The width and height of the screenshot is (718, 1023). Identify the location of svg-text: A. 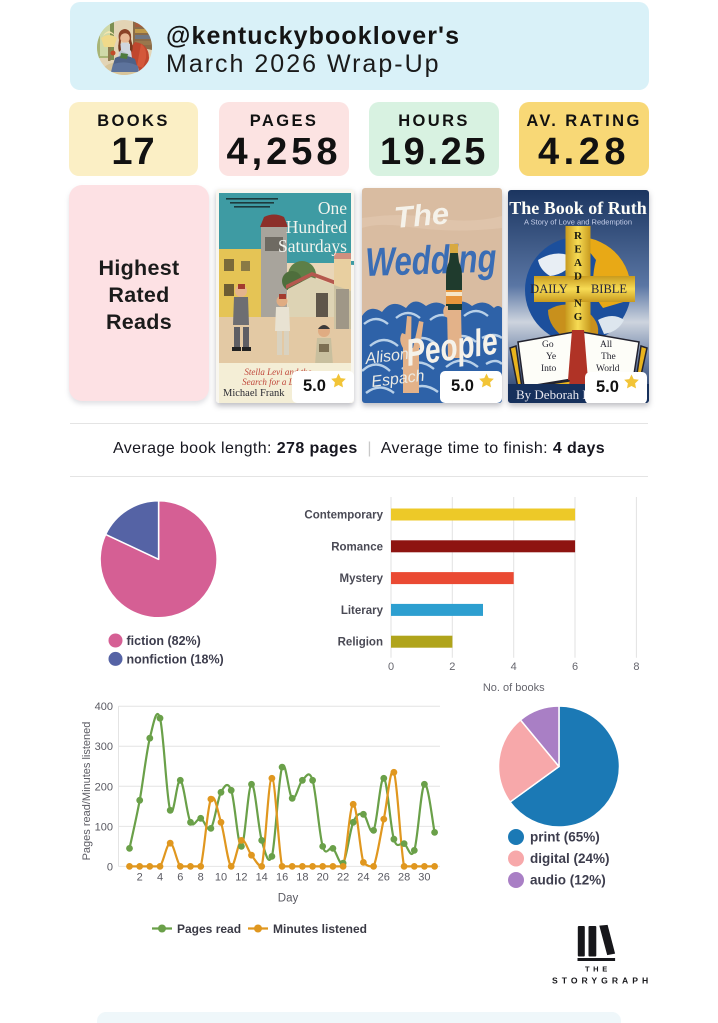
(578, 263).